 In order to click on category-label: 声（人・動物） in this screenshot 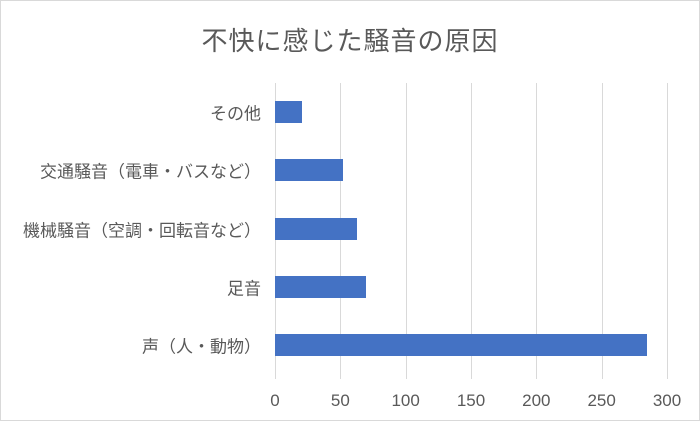, I will do `click(201, 347)`.